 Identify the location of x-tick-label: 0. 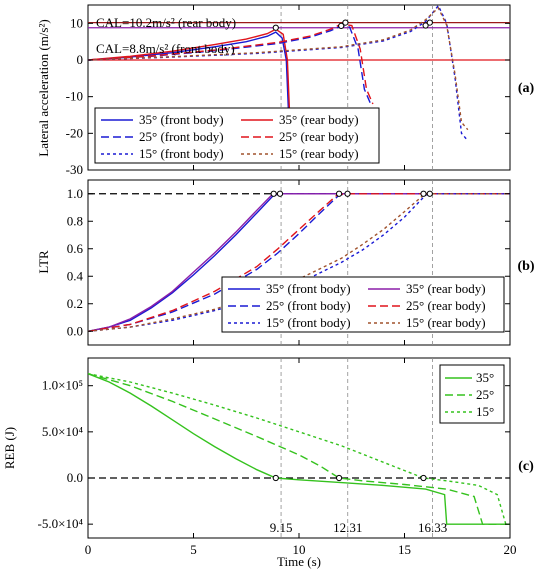
(88, 549).